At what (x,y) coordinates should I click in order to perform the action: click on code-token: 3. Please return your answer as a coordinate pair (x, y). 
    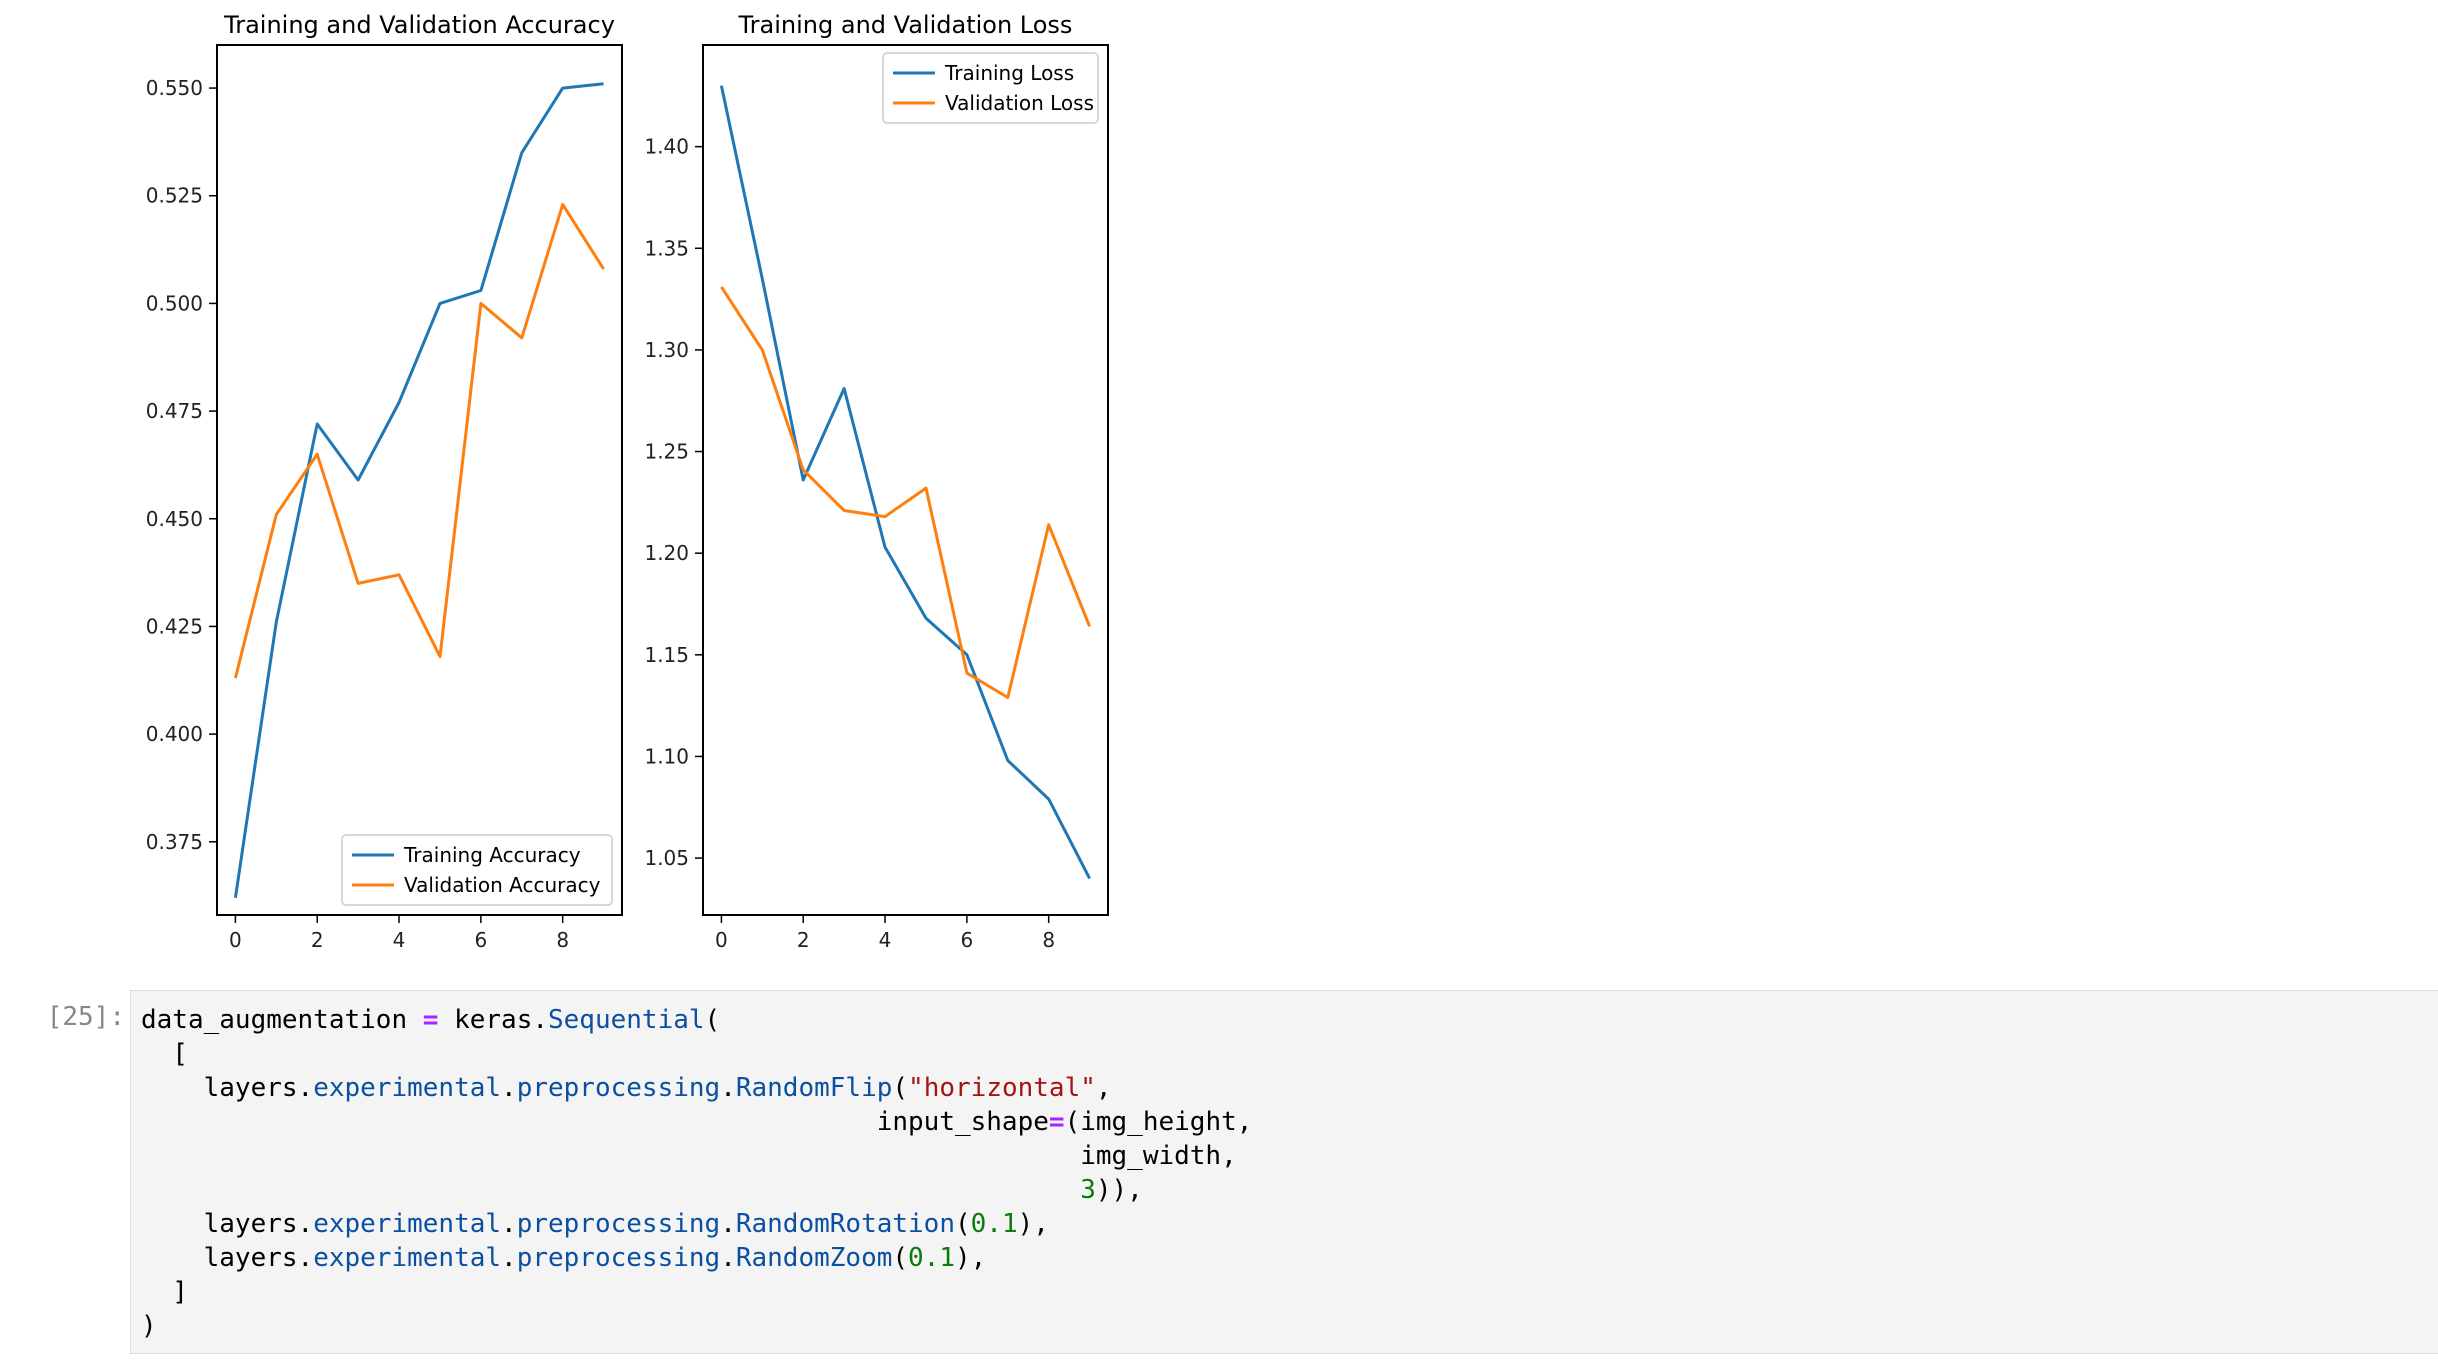
    Looking at the image, I should click on (1088, 1190).